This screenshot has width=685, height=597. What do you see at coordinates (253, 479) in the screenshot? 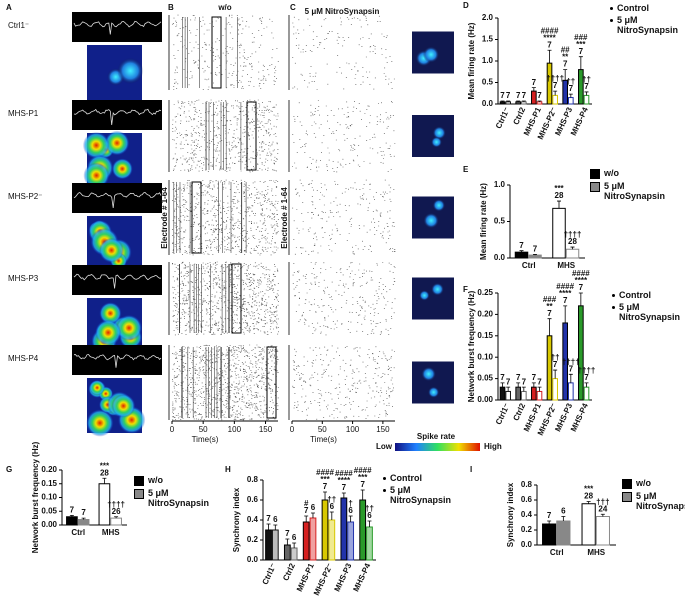
I see `y-tick-label: 0.8` at bounding box center [253, 479].